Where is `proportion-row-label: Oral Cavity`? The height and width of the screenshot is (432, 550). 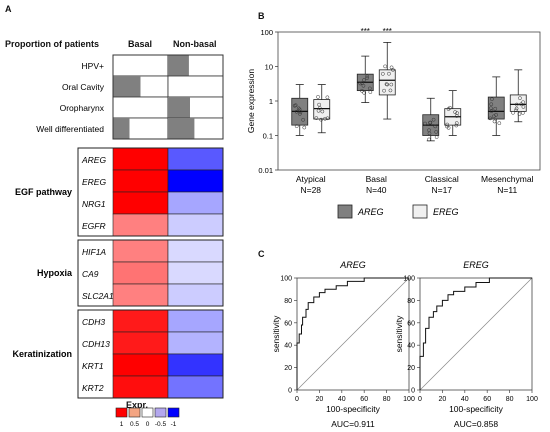
proportion-row-label: Oral Cavity is located at coordinates (83, 87).